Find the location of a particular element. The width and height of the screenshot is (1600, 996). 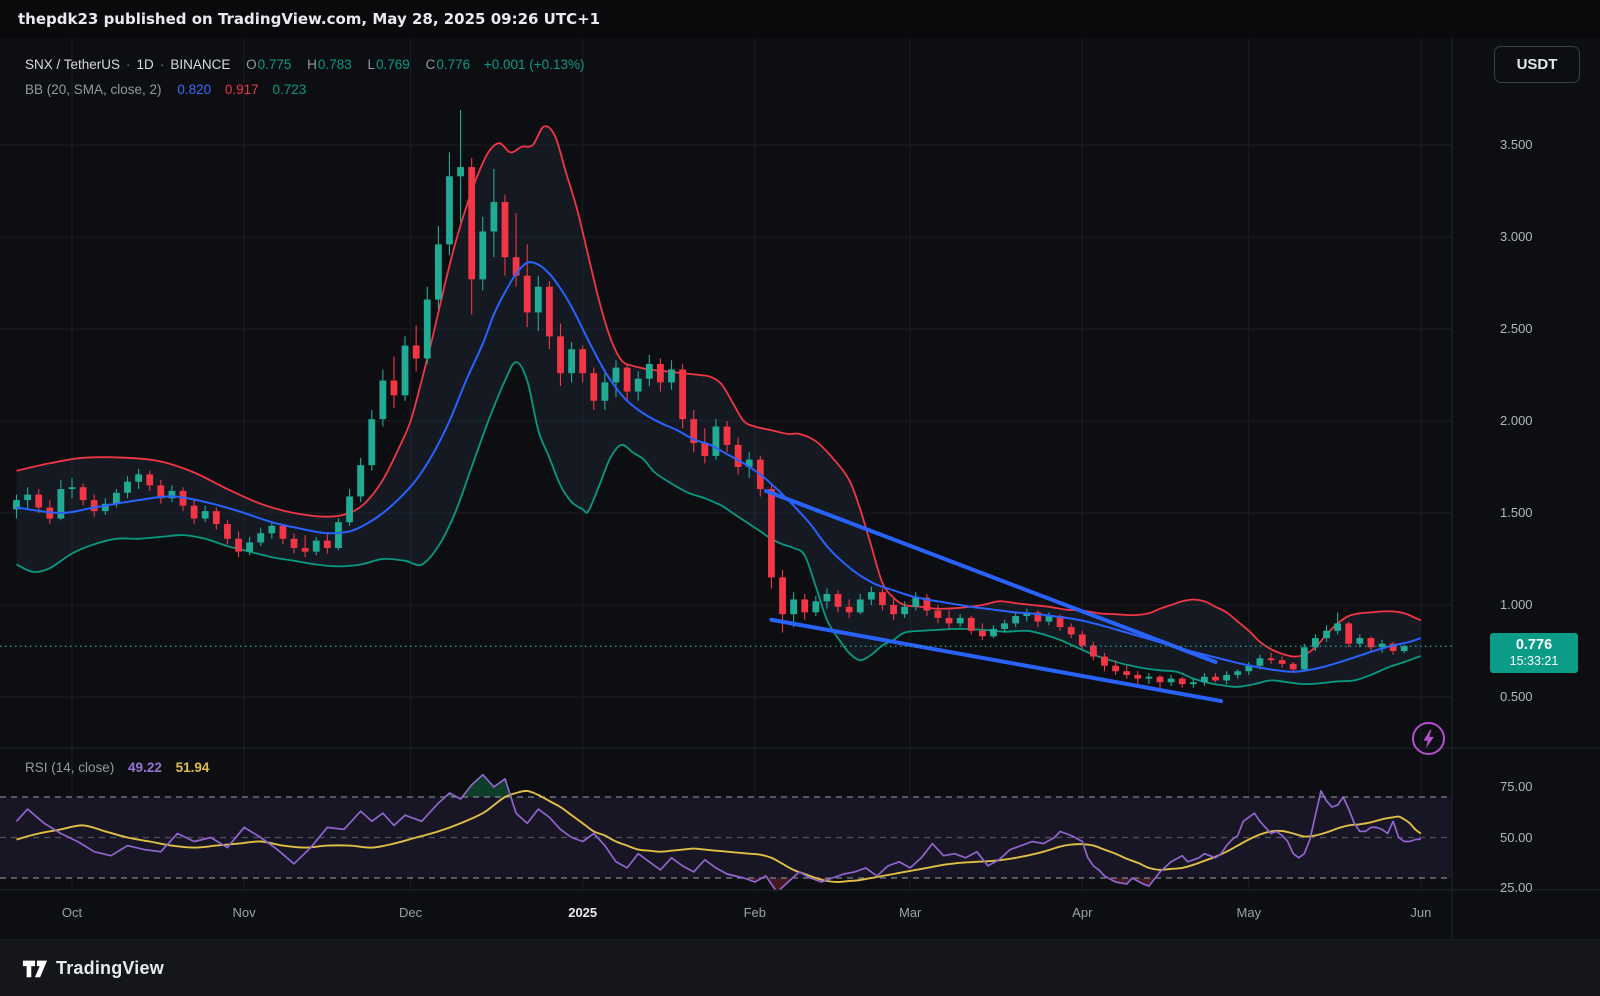

high-label: H is located at coordinates (312, 64).